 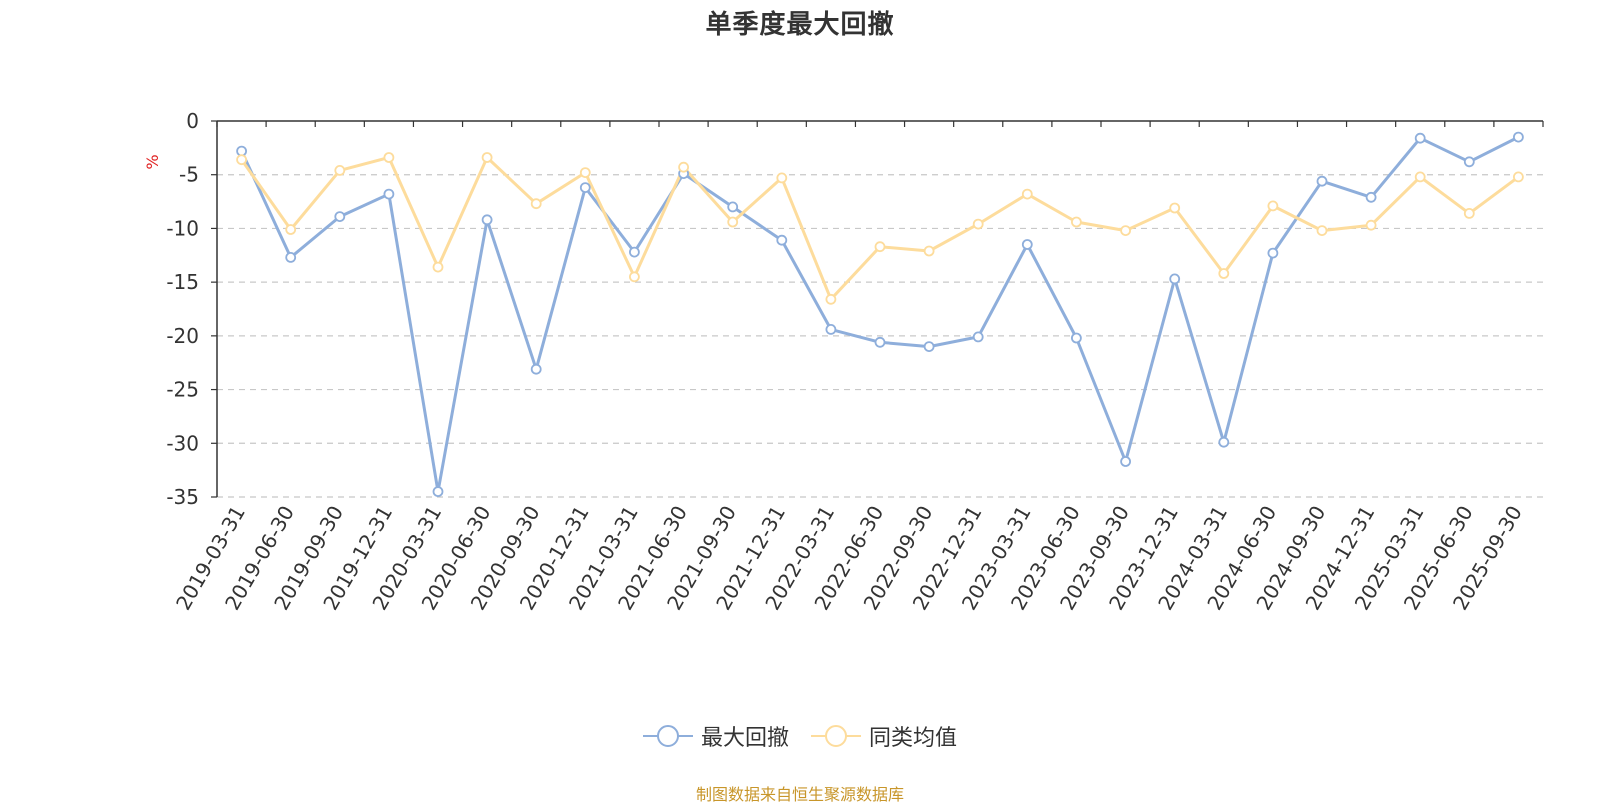 What do you see at coordinates (913, 738) in the screenshot?
I see `legend-label: 同类均值` at bounding box center [913, 738].